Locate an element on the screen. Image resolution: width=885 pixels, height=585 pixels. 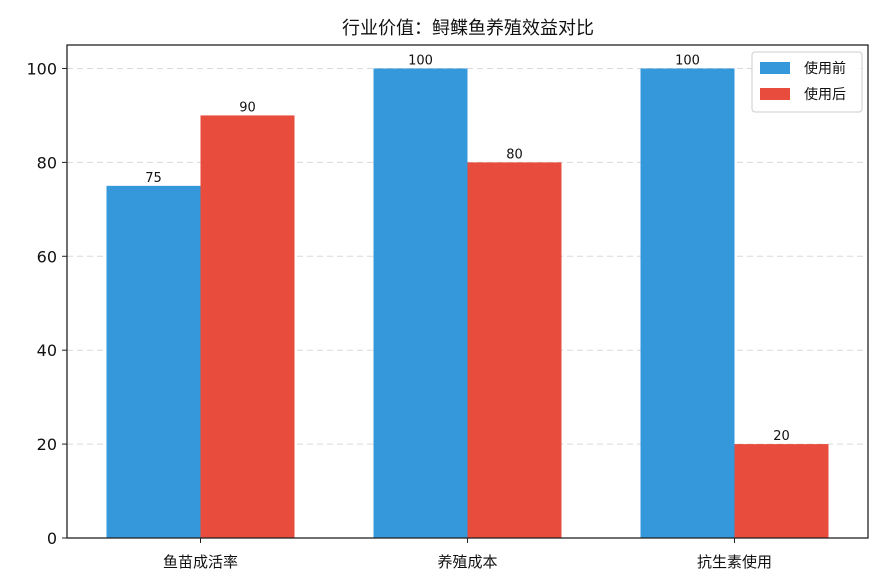
x-tick-label-2: 抗生素使用 is located at coordinates (734, 562).